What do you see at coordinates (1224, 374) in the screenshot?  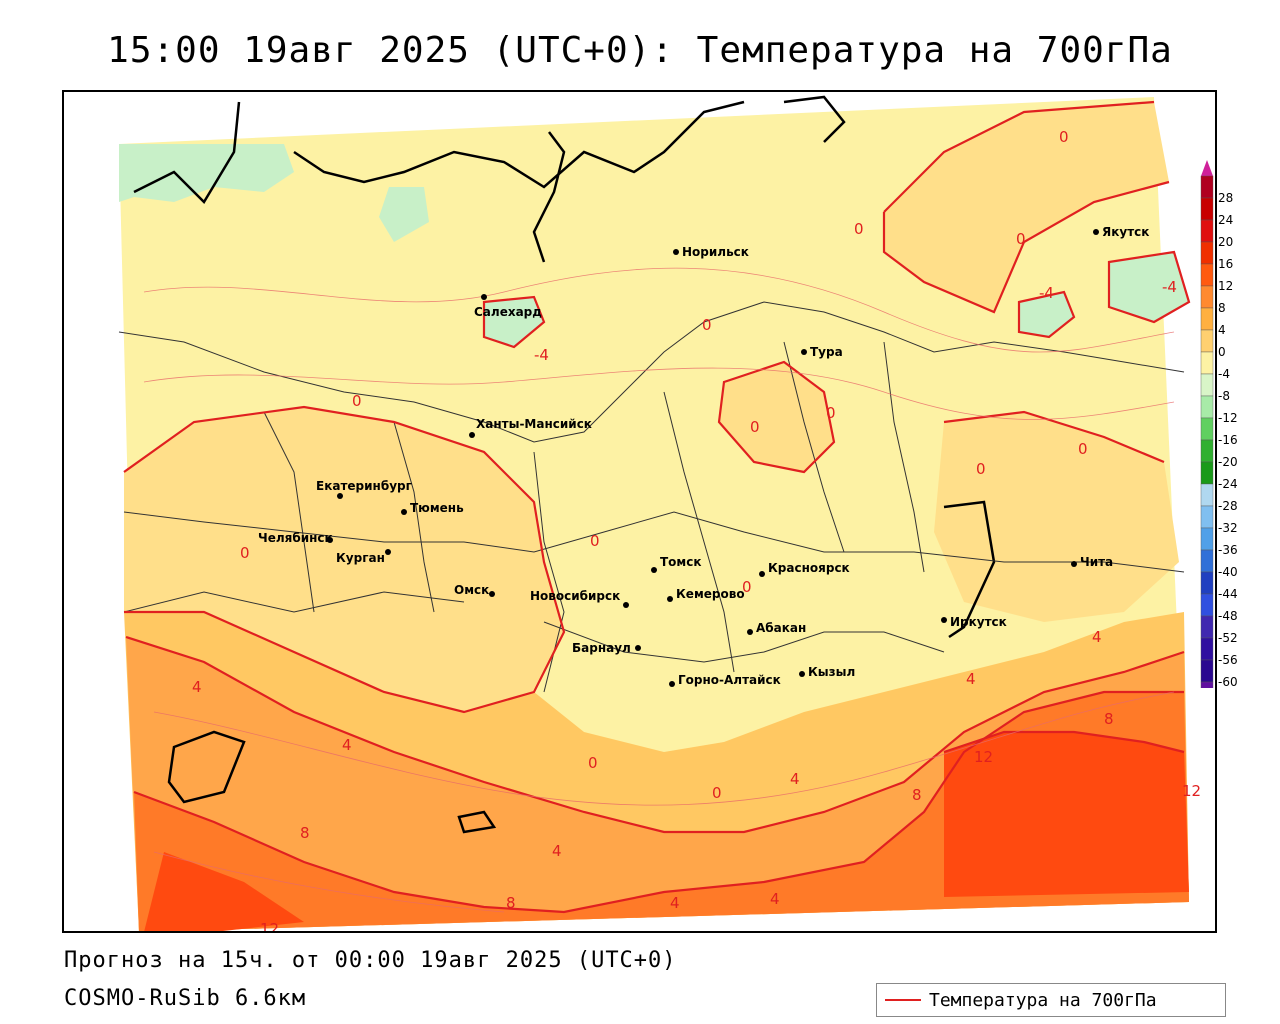 I see `colorbar-tick-label: -4` at bounding box center [1224, 374].